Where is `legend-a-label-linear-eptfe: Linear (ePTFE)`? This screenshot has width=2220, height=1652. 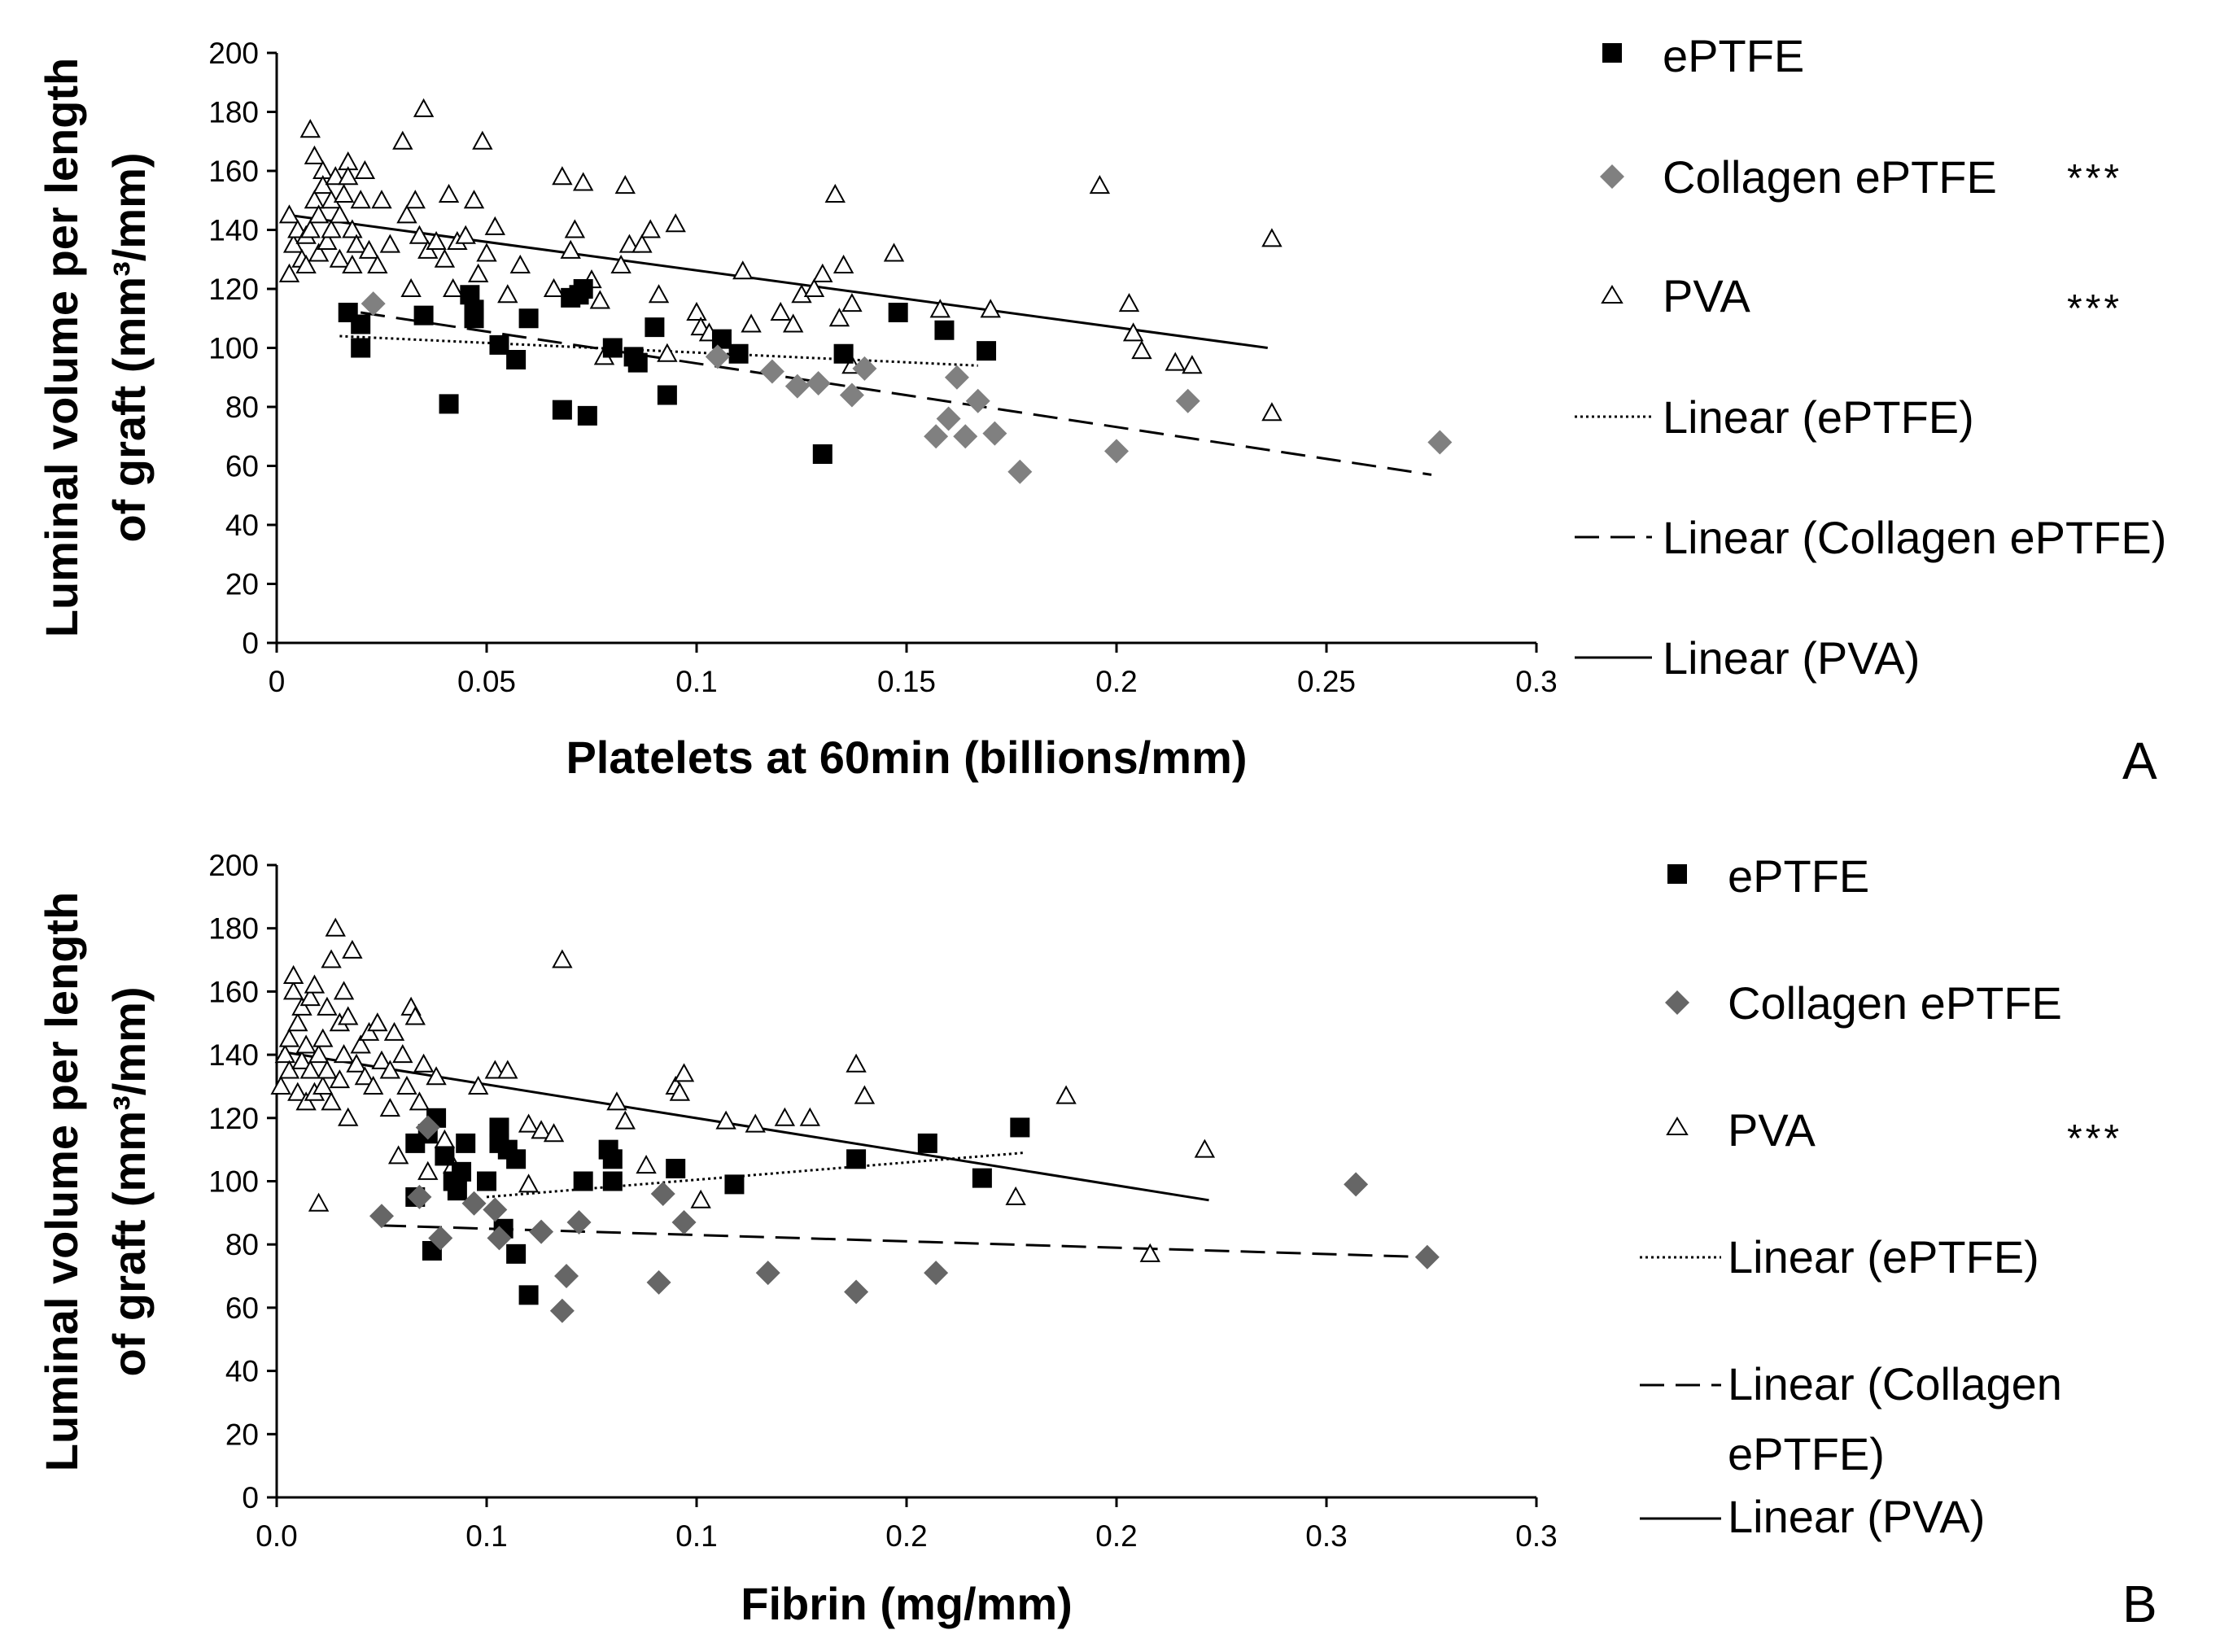
legend-a-label-linear-eptfe: Linear (ePTFE) is located at coordinates (1819, 417).